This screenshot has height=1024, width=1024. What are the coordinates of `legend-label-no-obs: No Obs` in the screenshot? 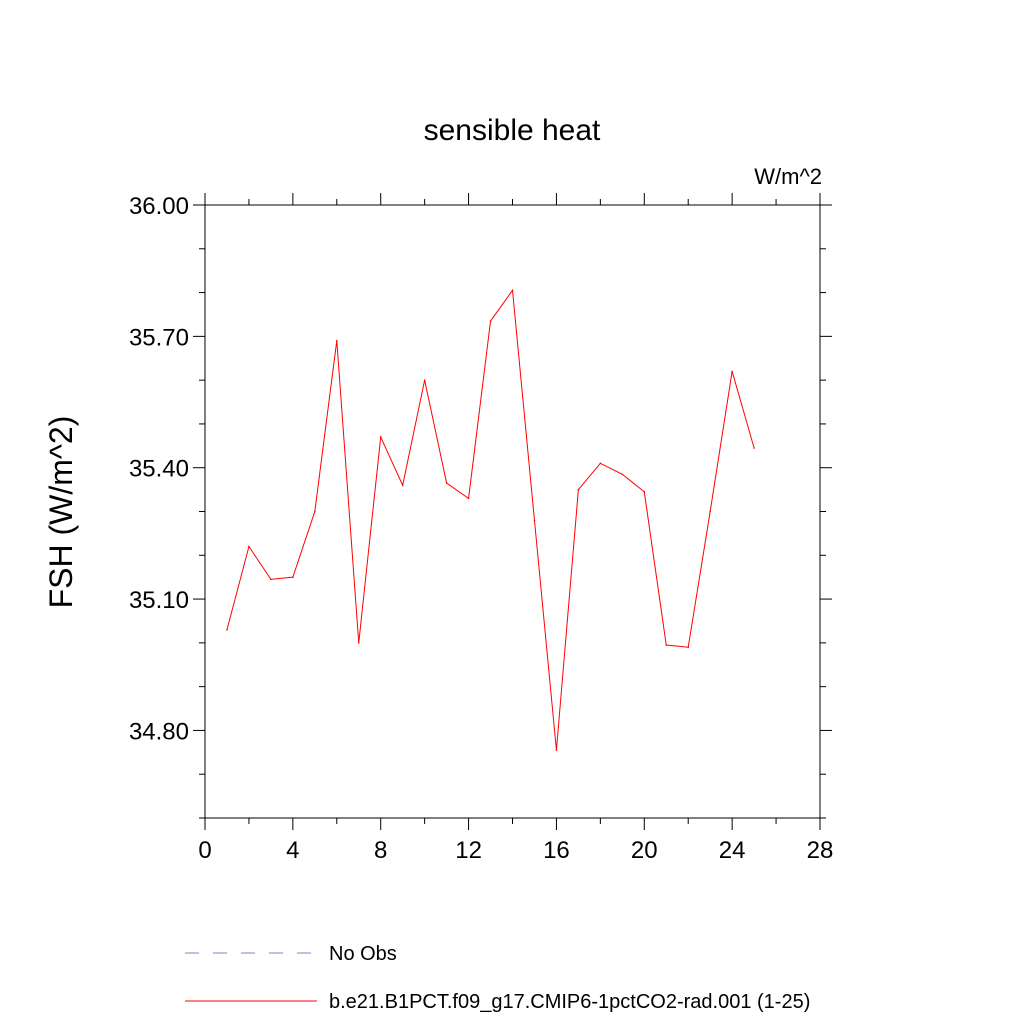 It's located at (363, 954).